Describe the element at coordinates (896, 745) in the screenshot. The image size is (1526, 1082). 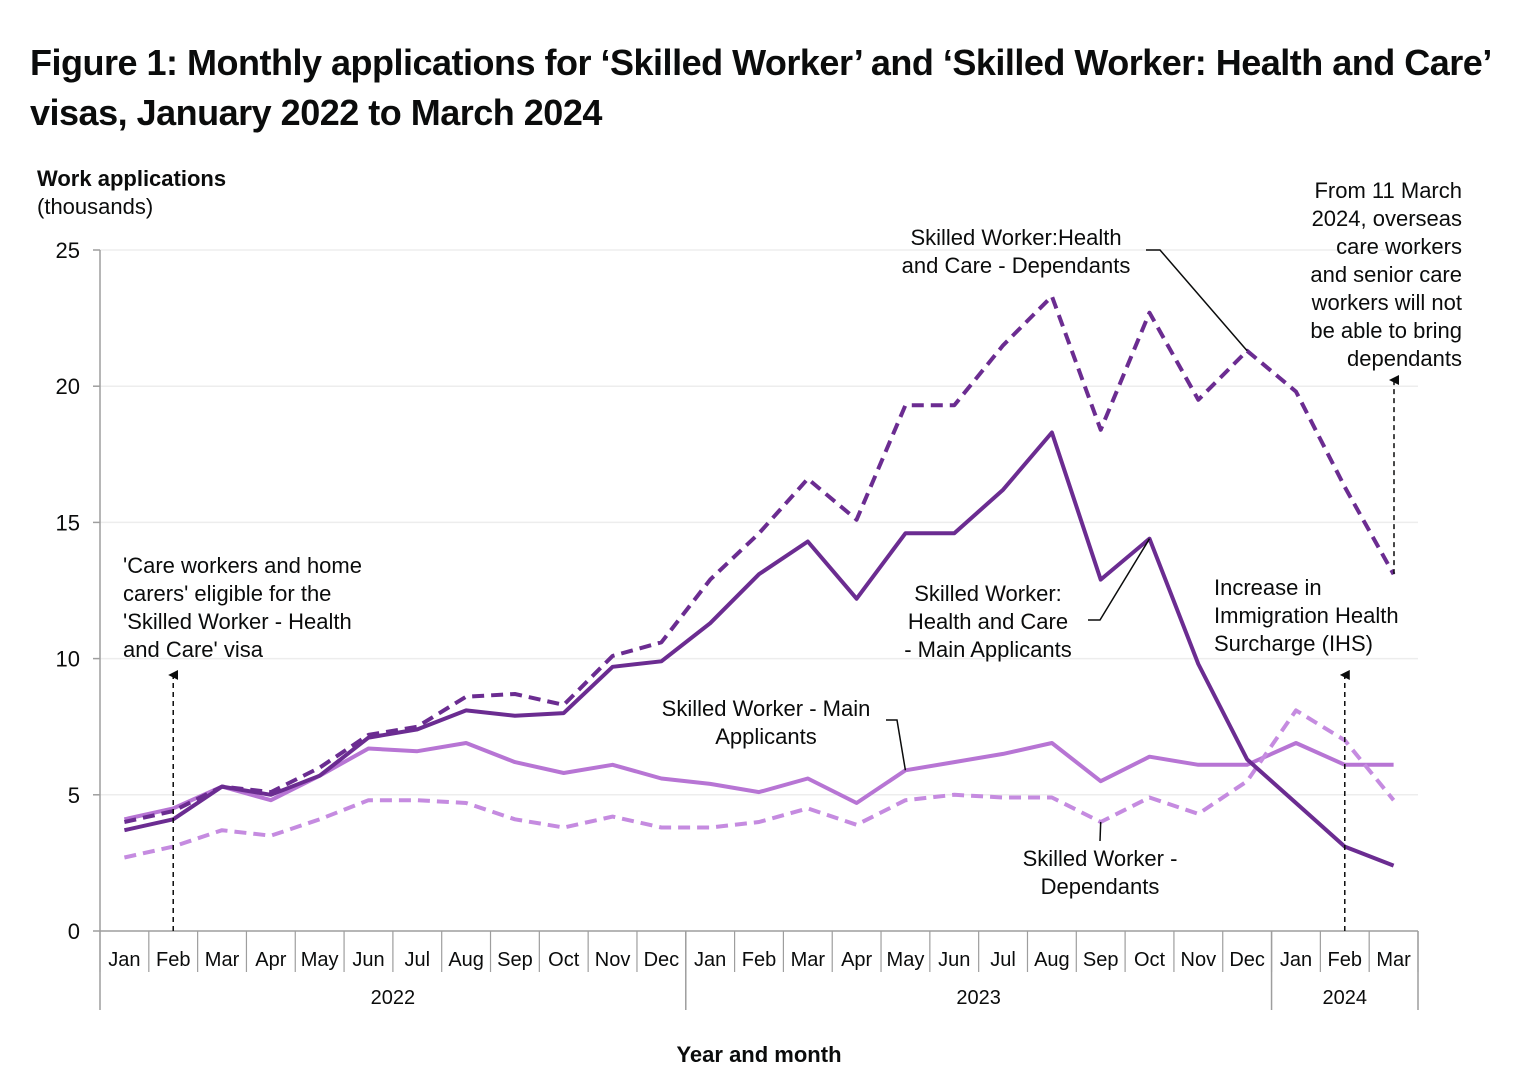
I see `leader-line-skilled-main` at that location.